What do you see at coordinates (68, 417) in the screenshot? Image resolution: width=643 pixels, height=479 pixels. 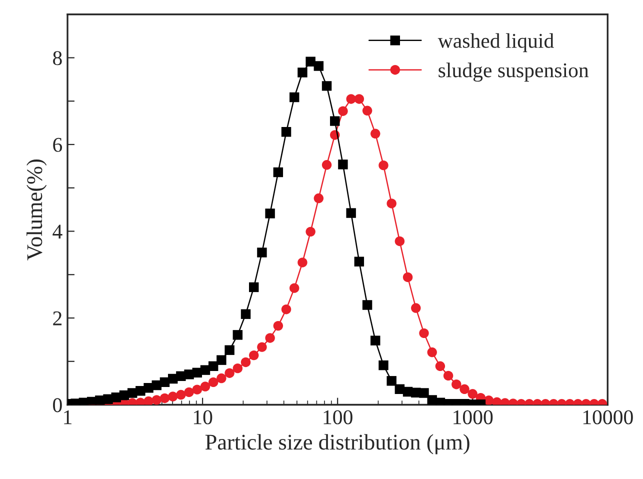 I see `x-tick-label: 1` at bounding box center [68, 417].